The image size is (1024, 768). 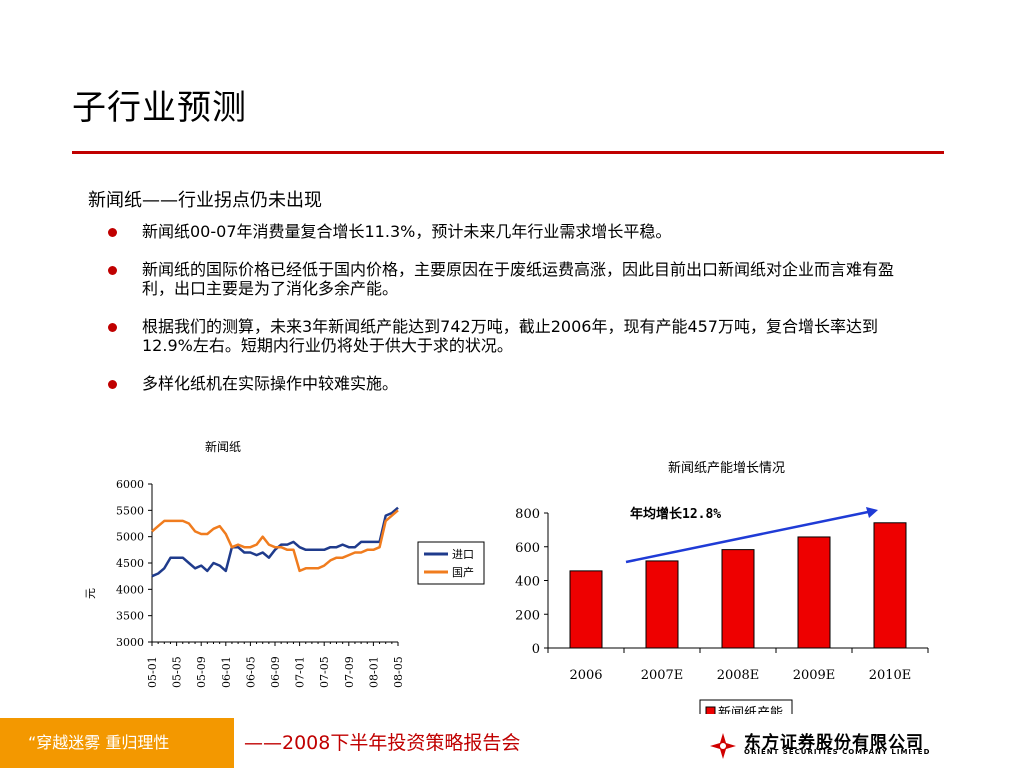 What do you see at coordinates (872, 512) in the screenshot?
I see `growth-arrow-head-icon` at bounding box center [872, 512].